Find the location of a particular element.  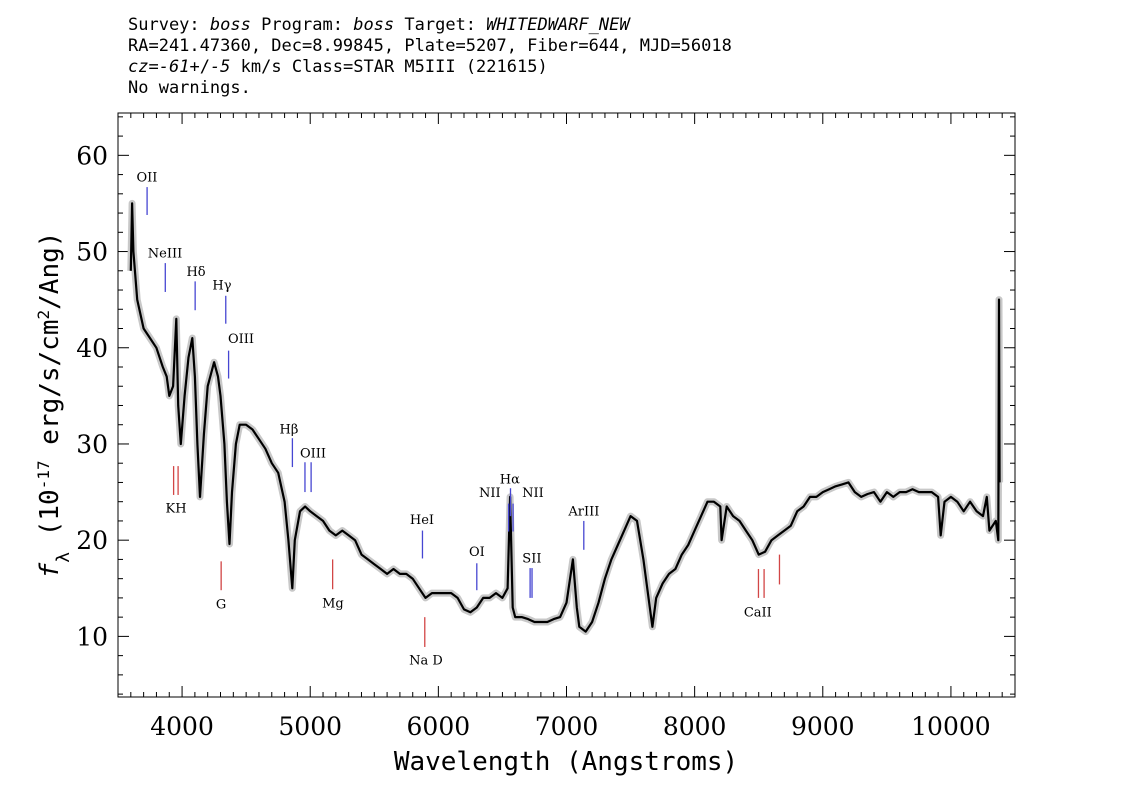

x-tick-label: 6000 is located at coordinates (439, 726).